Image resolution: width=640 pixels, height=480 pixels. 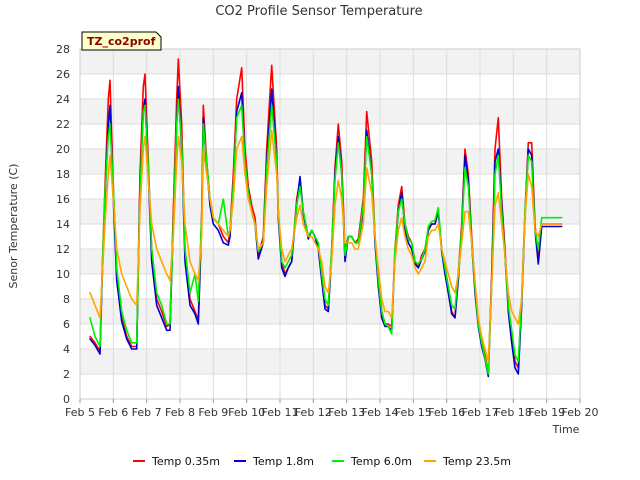 I want to click on legend: Temp 0.35m Temp 1.8m Temp 6.0m Temp 23.5m, so click(x=322, y=461).